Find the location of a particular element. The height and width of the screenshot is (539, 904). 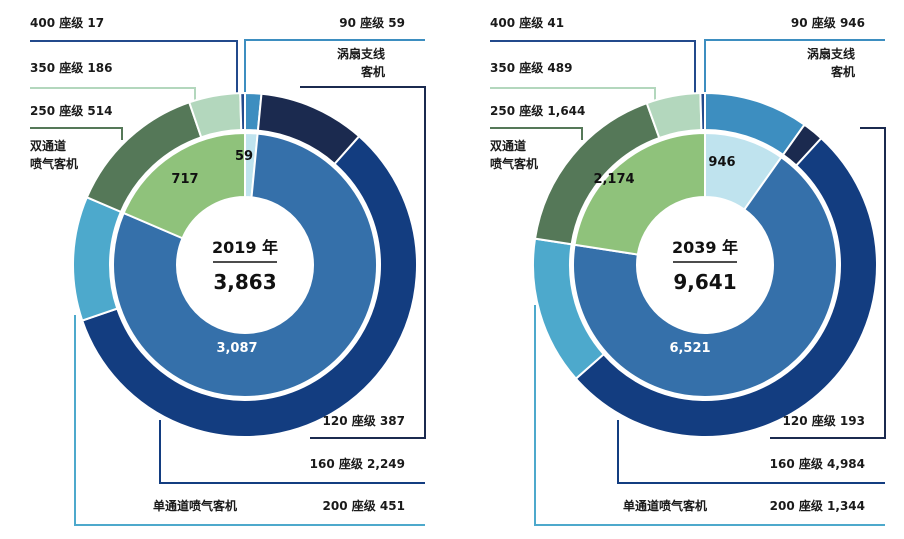

outer-slice-label: 350 座级 186 is located at coordinates (71, 67).